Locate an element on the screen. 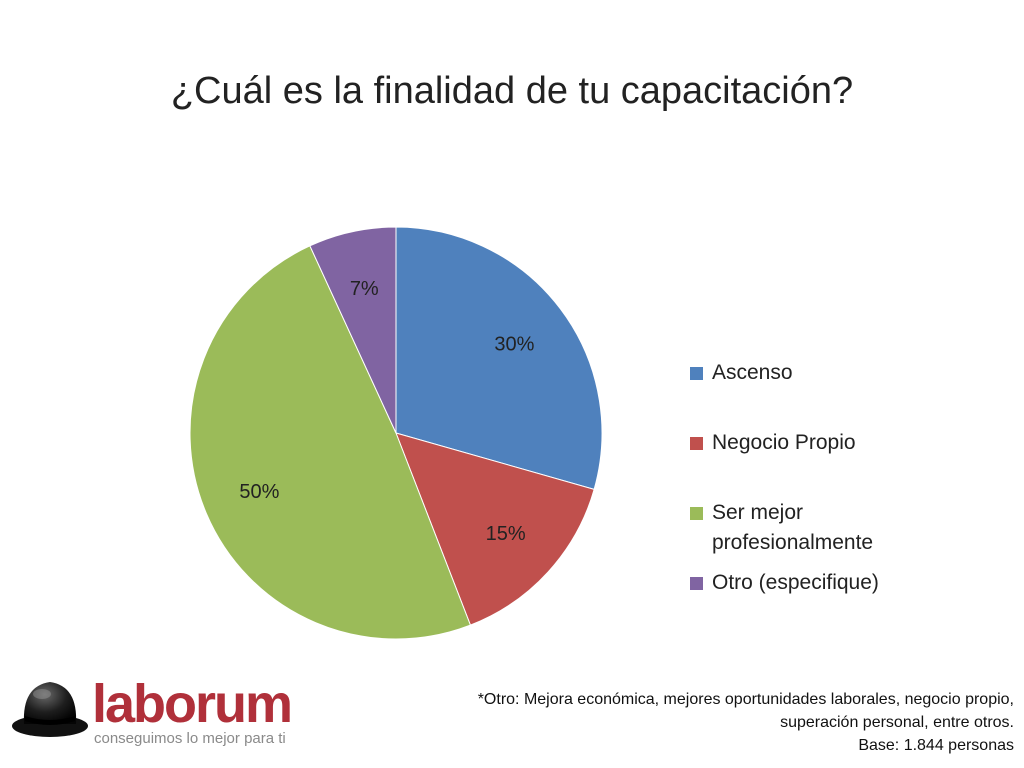 This screenshot has height=768, width=1024. legend-item-ser-mejor-profesionalmente: Ser mejor profesionalmente is located at coordinates (810, 528).